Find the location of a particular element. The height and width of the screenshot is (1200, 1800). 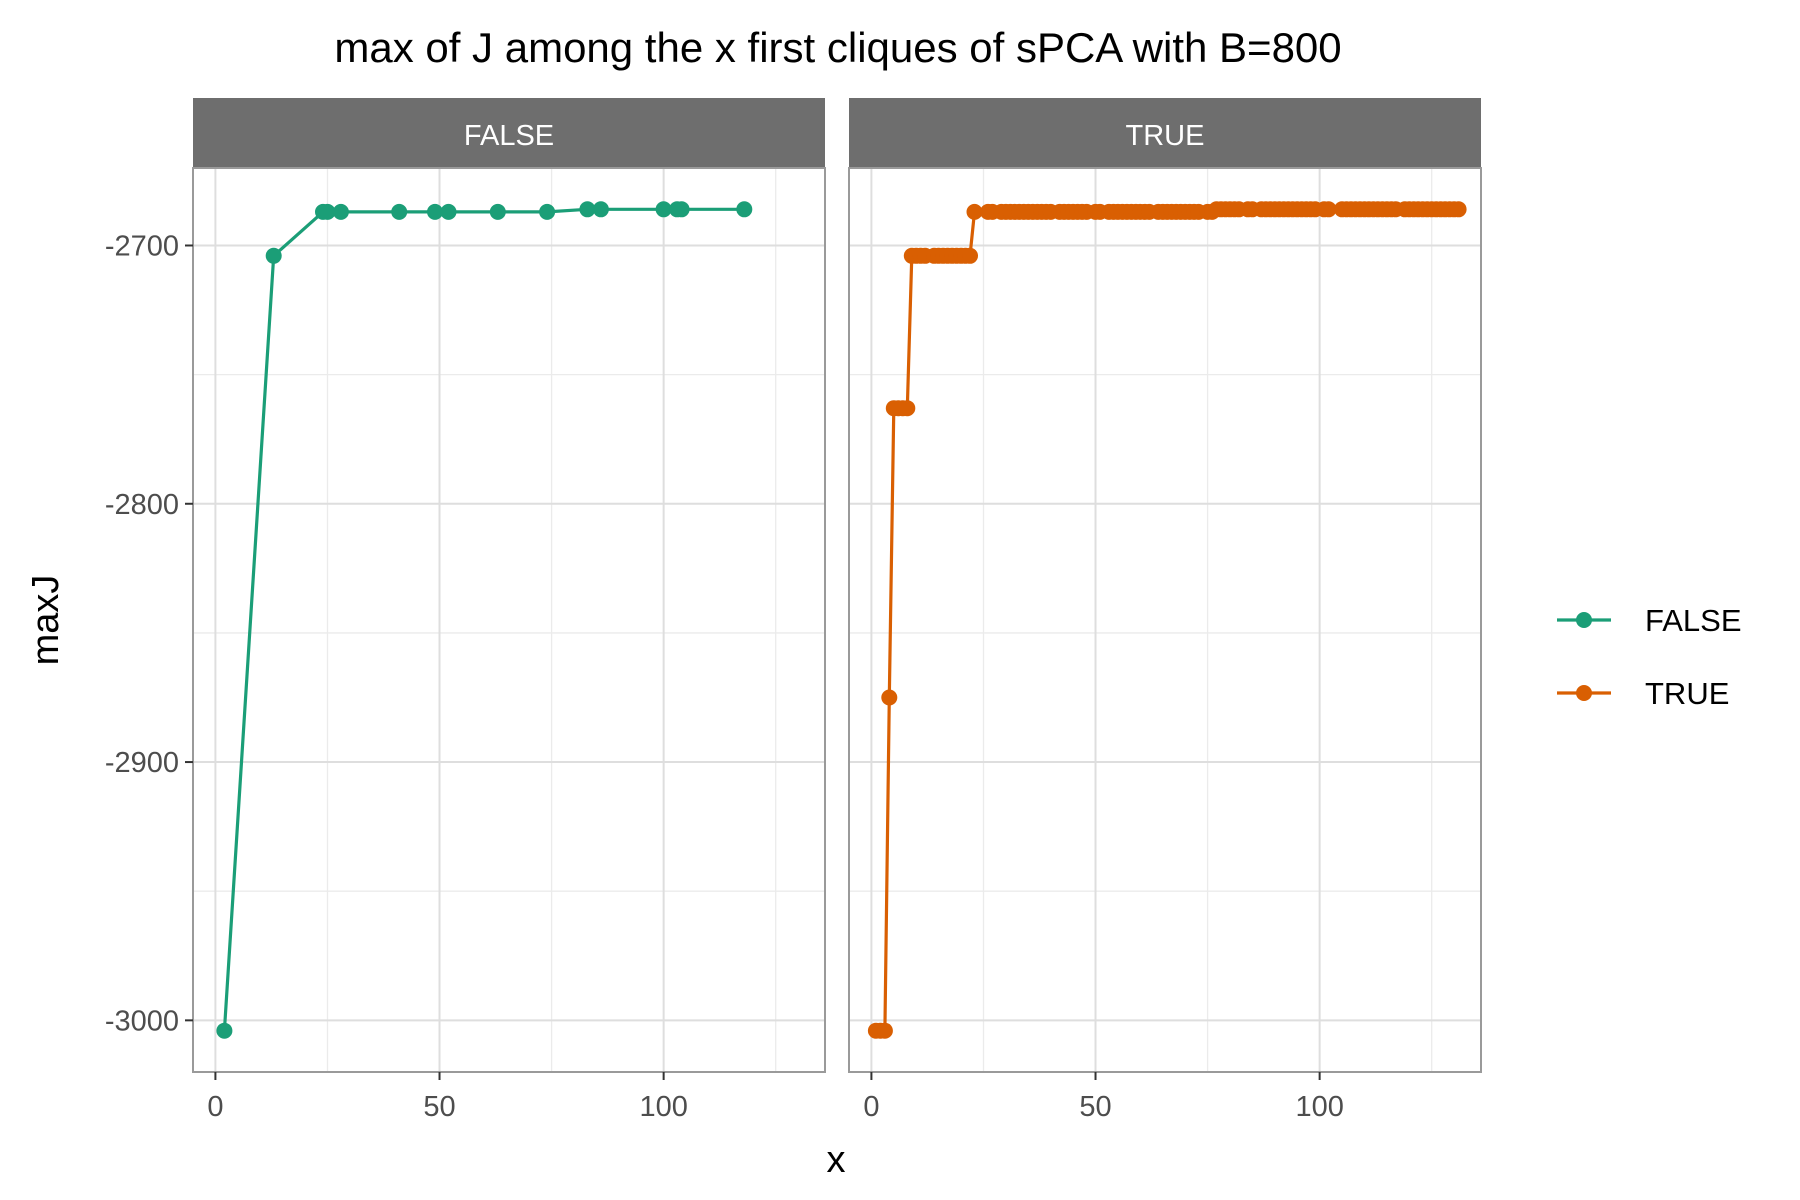

y-tick-label: -3000 is located at coordinates (142, 1021).